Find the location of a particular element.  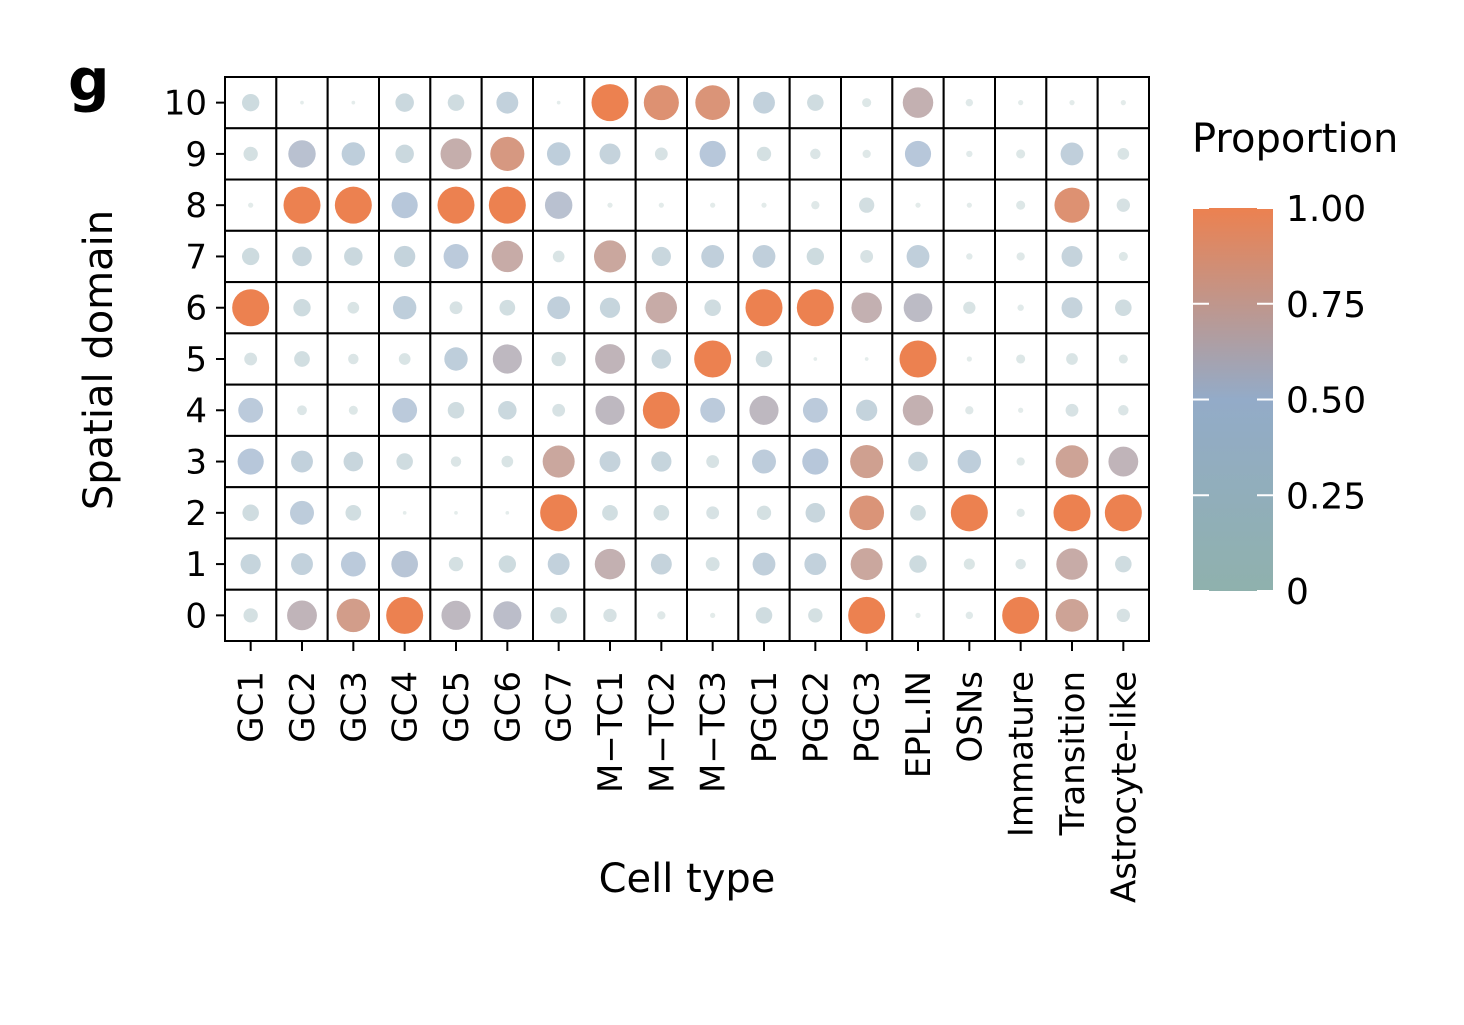

dot-2-Immature is located at coordinates (1020, 512).